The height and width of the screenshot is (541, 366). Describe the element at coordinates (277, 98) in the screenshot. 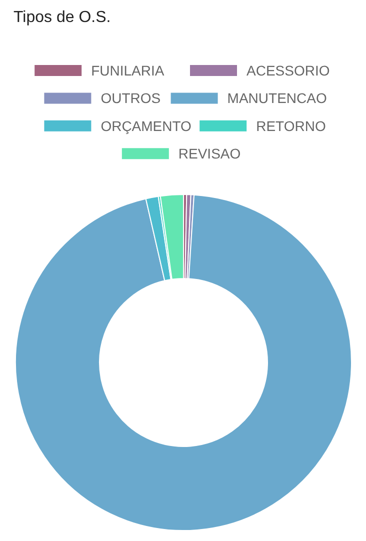

I see `legend-label: MANUTENCAO` at that location.